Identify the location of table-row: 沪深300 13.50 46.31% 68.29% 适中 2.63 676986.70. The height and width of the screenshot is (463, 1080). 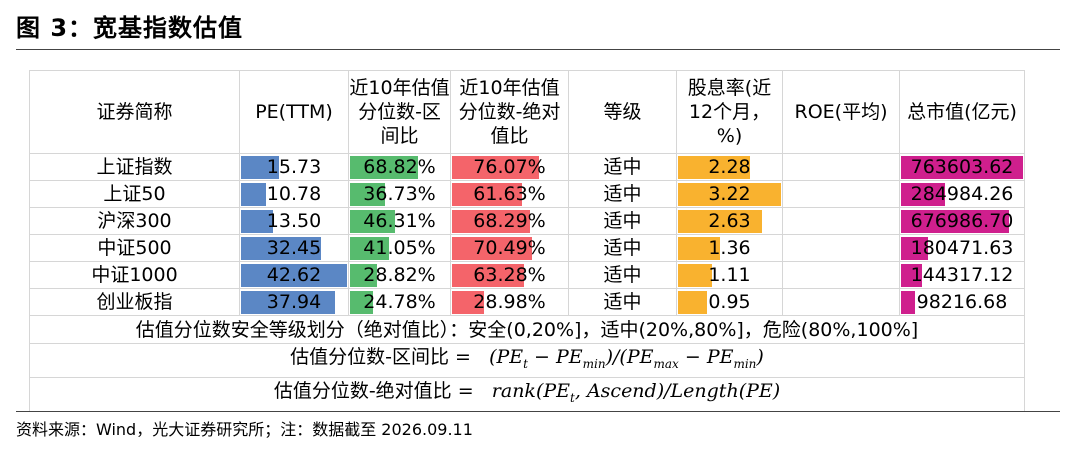
(527, 221).